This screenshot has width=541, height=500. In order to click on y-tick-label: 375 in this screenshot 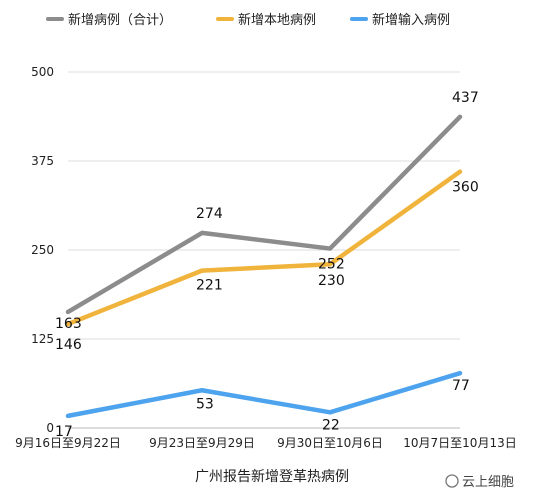, I will do `click(42, 161)`.